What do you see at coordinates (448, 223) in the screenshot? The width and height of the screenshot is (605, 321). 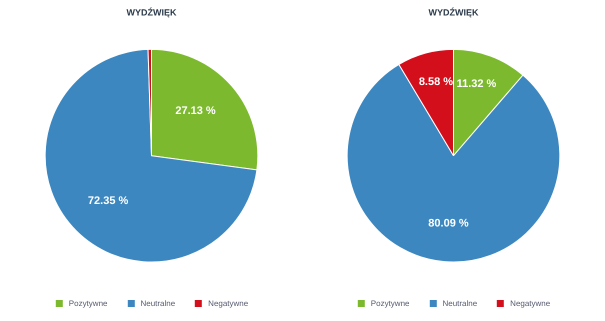 I see `data-label: 80.09 %` at bounding box center [448, 223].